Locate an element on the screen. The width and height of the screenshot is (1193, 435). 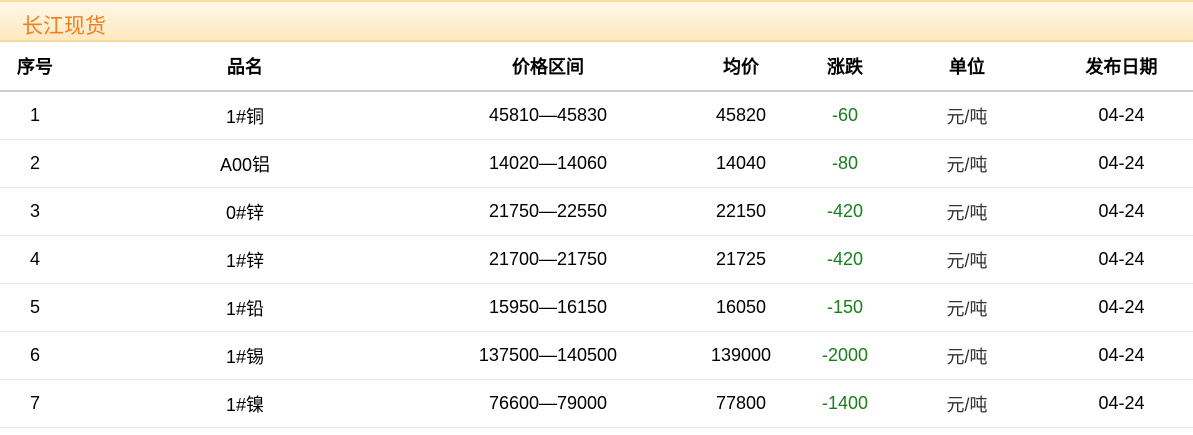
product-name: A00铝 is located at coordinates (245, 163).